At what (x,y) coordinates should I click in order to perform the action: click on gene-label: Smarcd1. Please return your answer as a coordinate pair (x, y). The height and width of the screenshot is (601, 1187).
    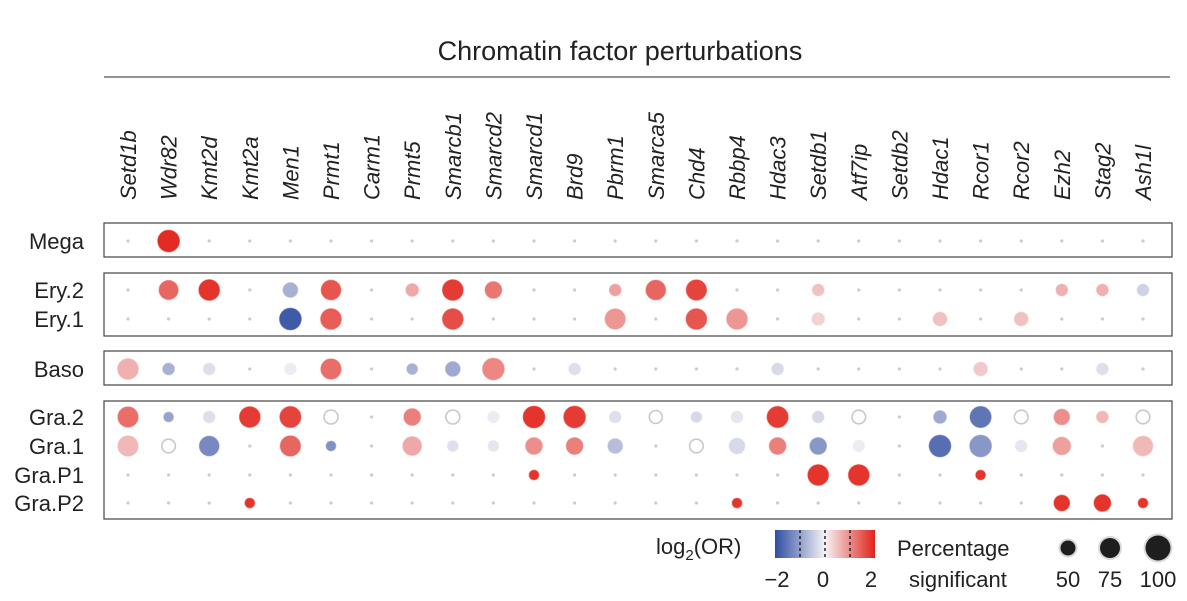
    Looking at the image, I should click on (534, 156).